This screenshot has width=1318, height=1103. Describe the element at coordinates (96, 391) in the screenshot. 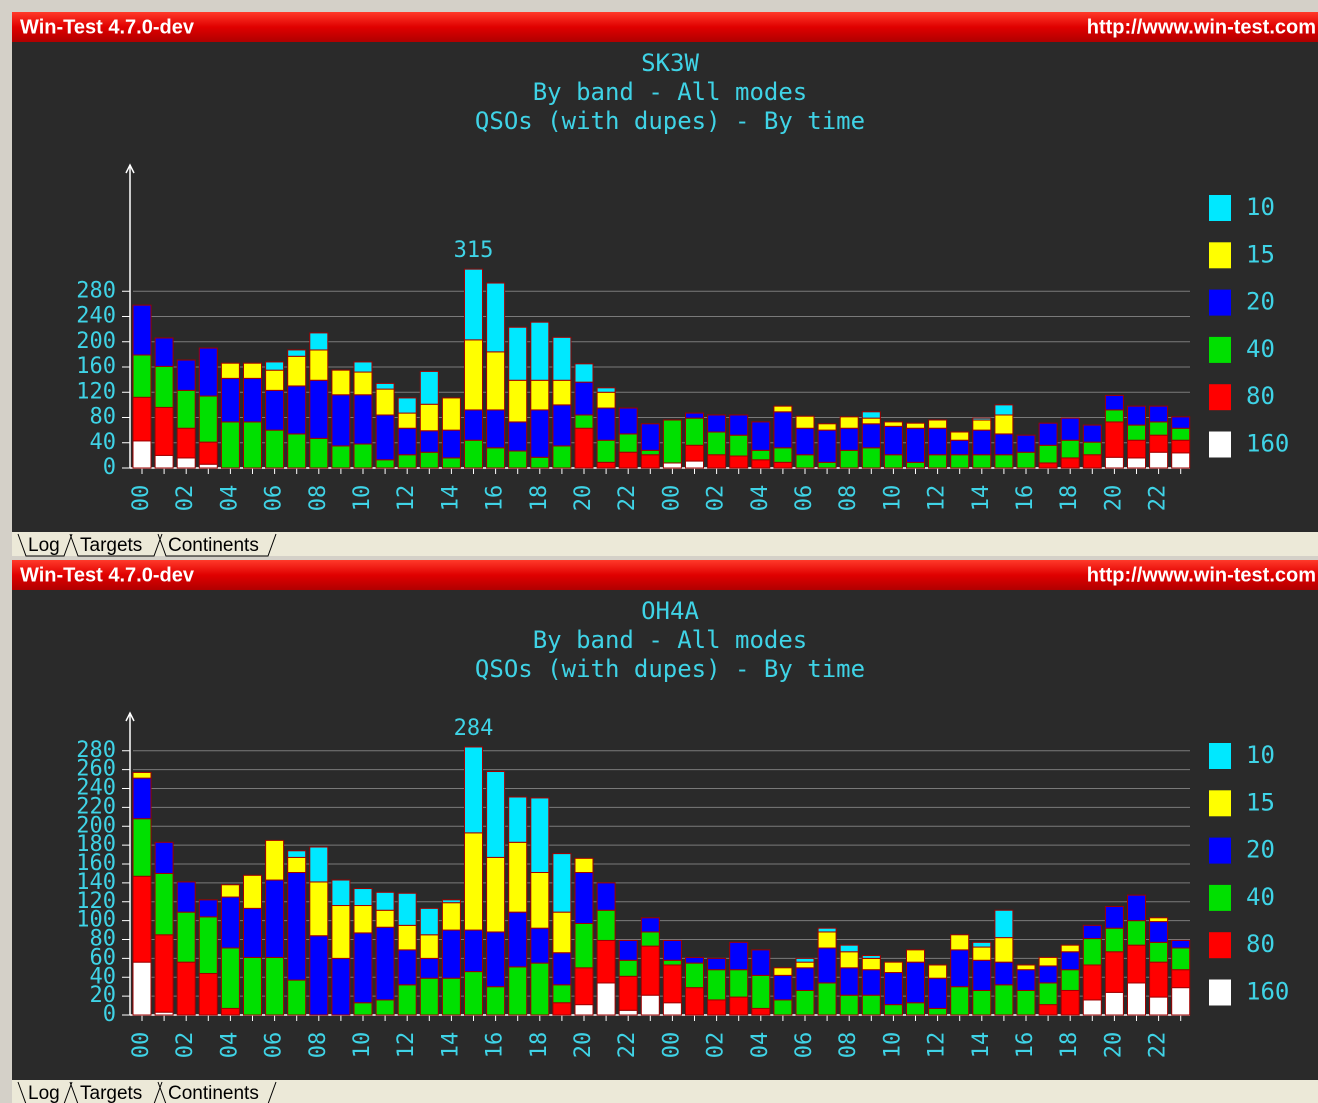

I see `y-tick-label: 120` at that location.